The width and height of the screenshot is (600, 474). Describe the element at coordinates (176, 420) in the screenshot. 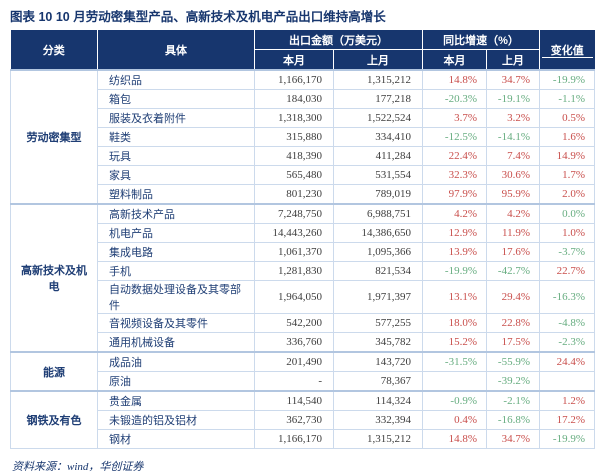

I see `item-cell: 未锻造的铝及铝材` at that location.